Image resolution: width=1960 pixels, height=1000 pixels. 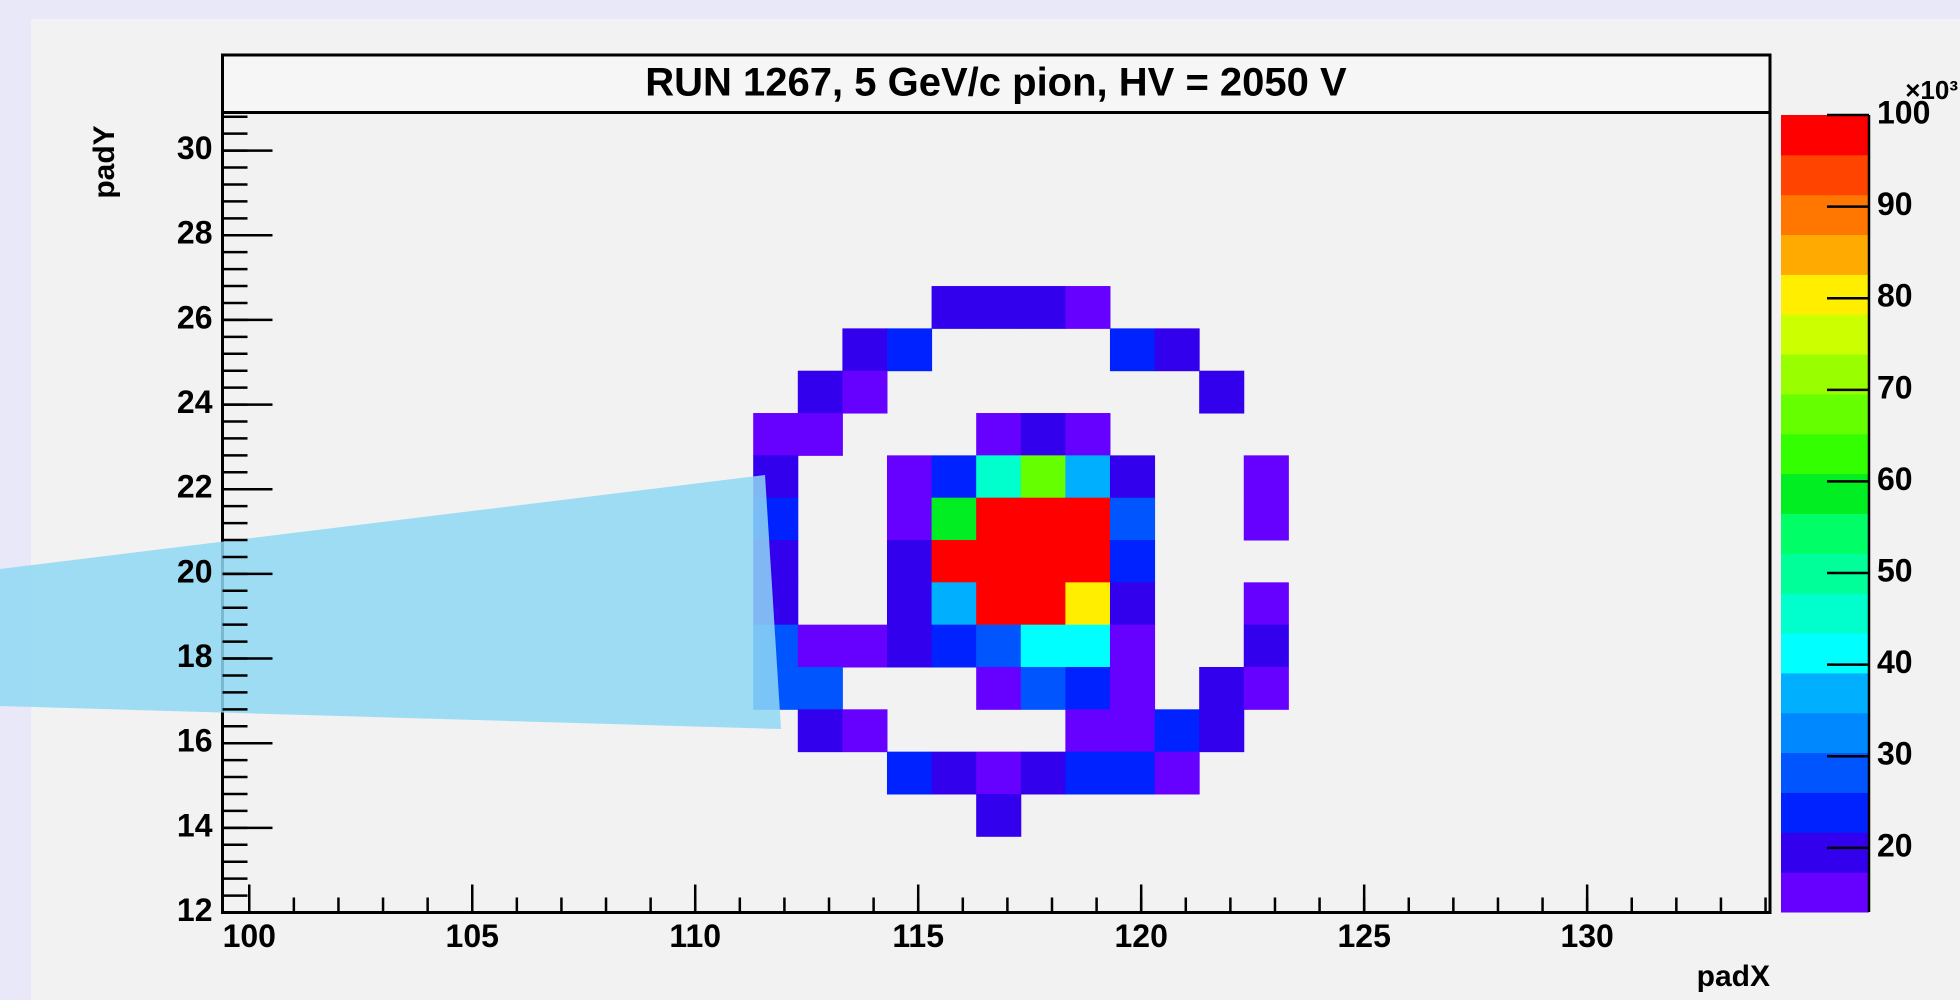 I want to click on colorbar-tick-label: 40, so click(x=1895, y=662).